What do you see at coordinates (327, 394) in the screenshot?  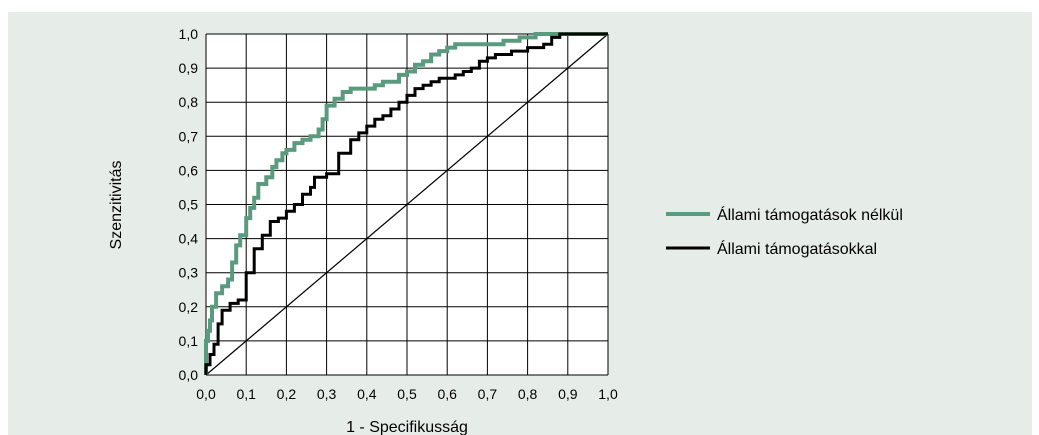 I see `x-tick-label: 0,3` at bounding box center [327, 394].